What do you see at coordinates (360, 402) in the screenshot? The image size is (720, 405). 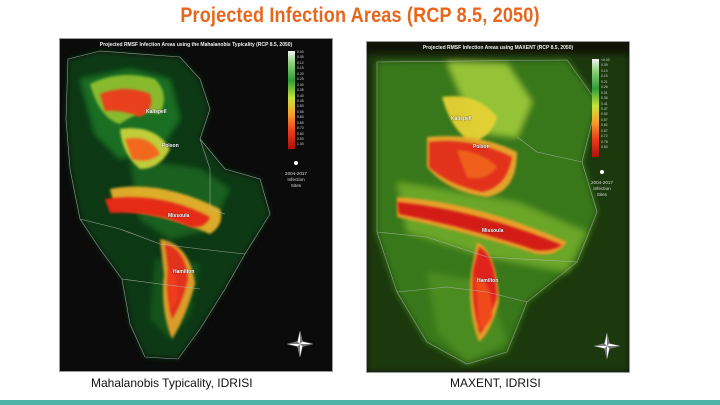 I see `bottom-accent-bar` at bounding box center [360, 402].